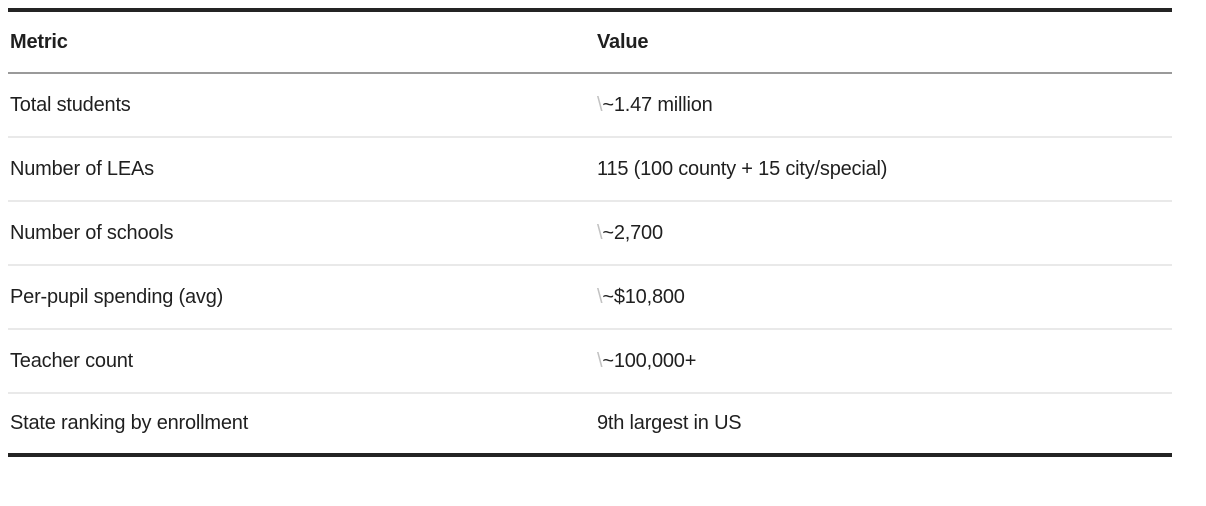 The width and height of the screenshot is (1206, 506). Describe the element at coordinates (301, 169) in the screenshot. I see `metric-cell: Number of LEAs` at that location.